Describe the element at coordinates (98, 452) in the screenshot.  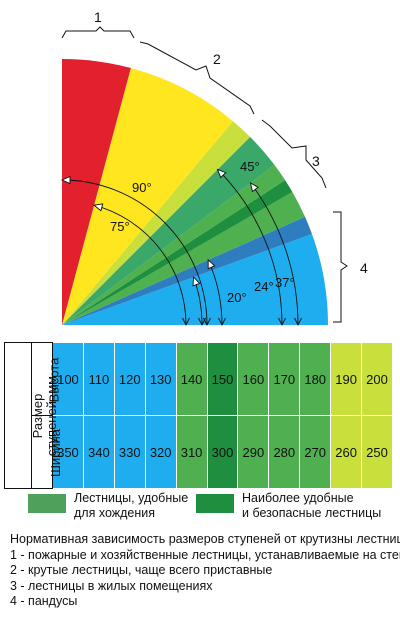
I see `width-cell: 340` at that location.